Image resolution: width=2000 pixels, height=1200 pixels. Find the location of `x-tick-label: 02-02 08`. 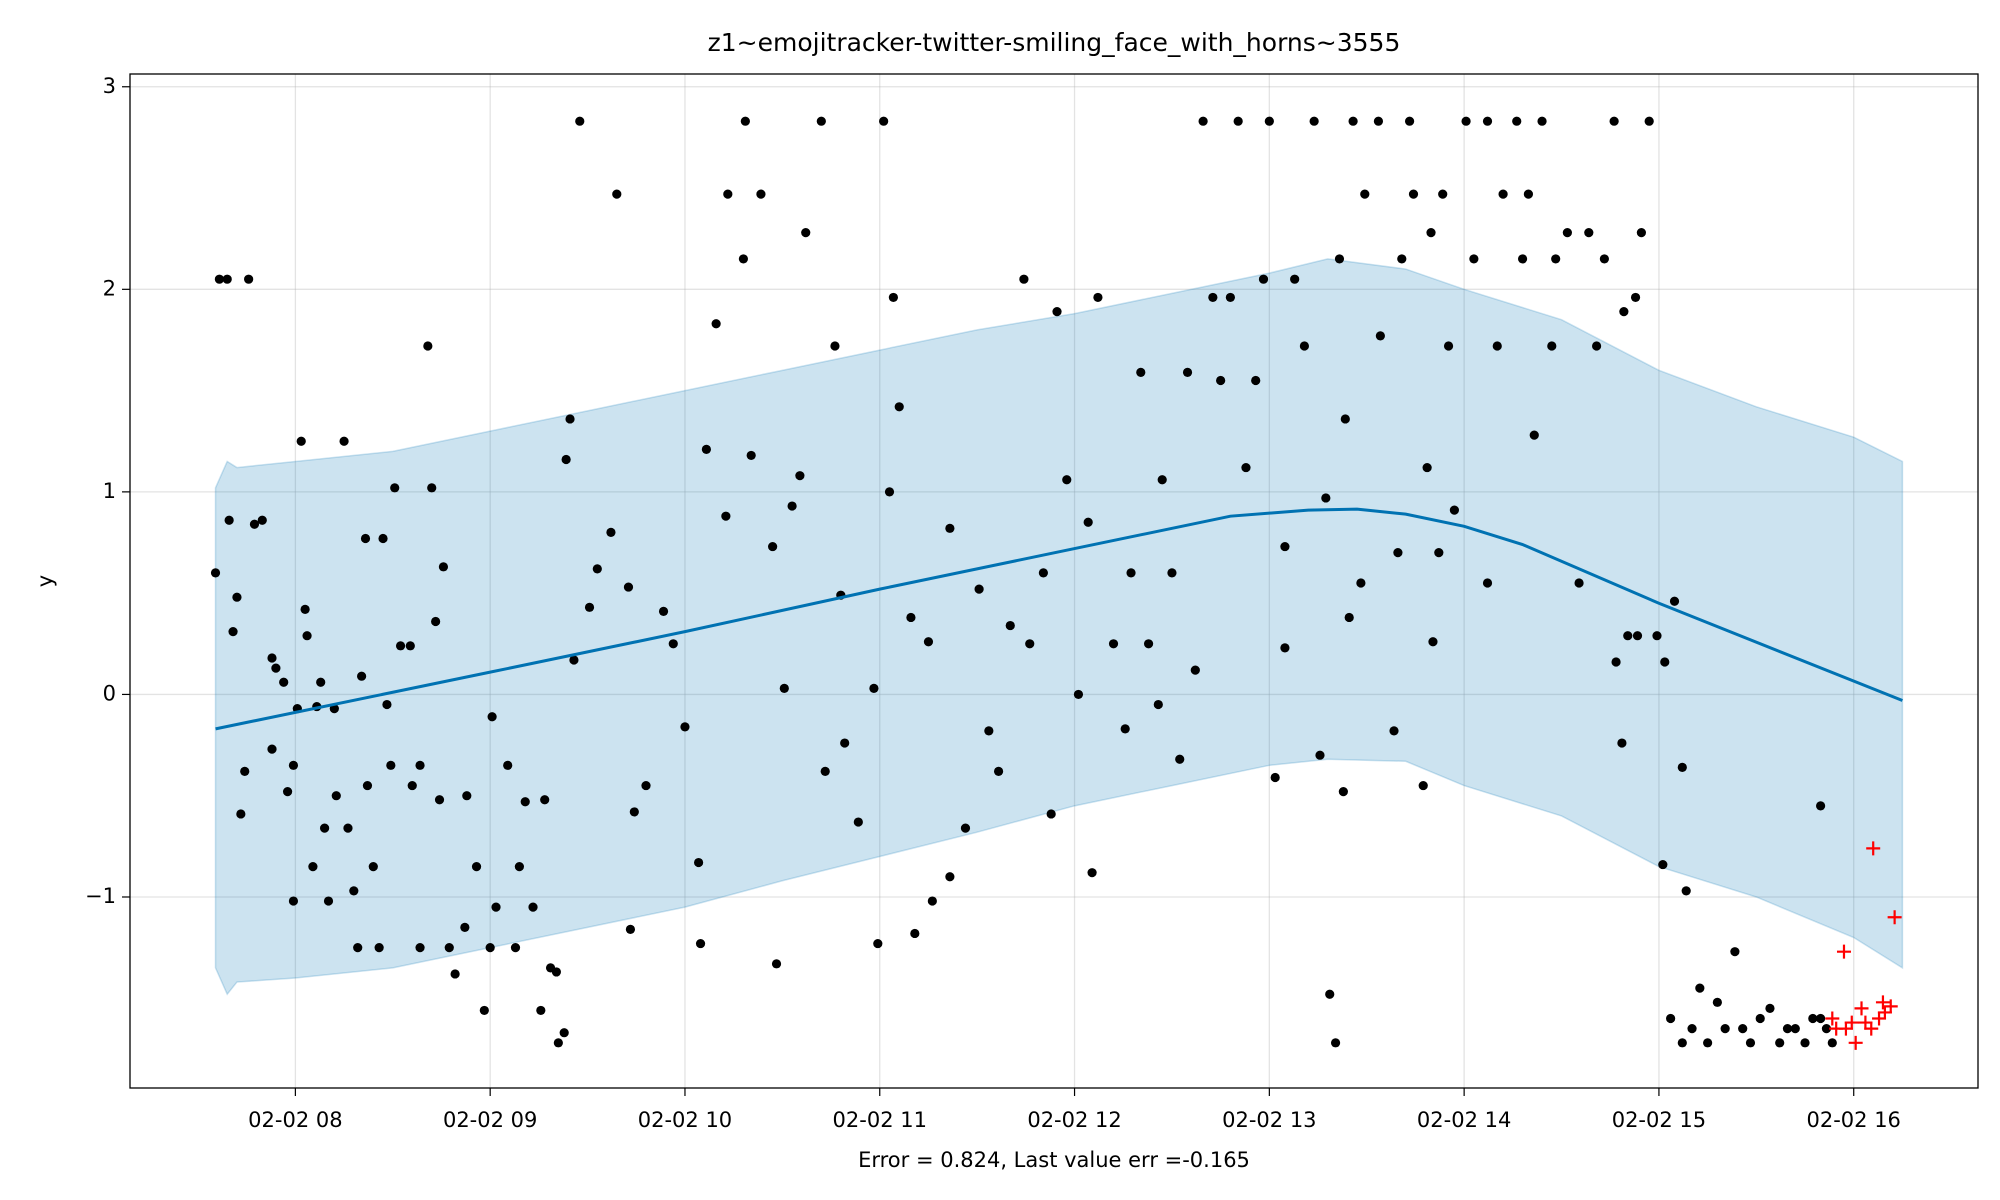

x-tick-label: 02-02 08 is located at coordinates (295, 1120).